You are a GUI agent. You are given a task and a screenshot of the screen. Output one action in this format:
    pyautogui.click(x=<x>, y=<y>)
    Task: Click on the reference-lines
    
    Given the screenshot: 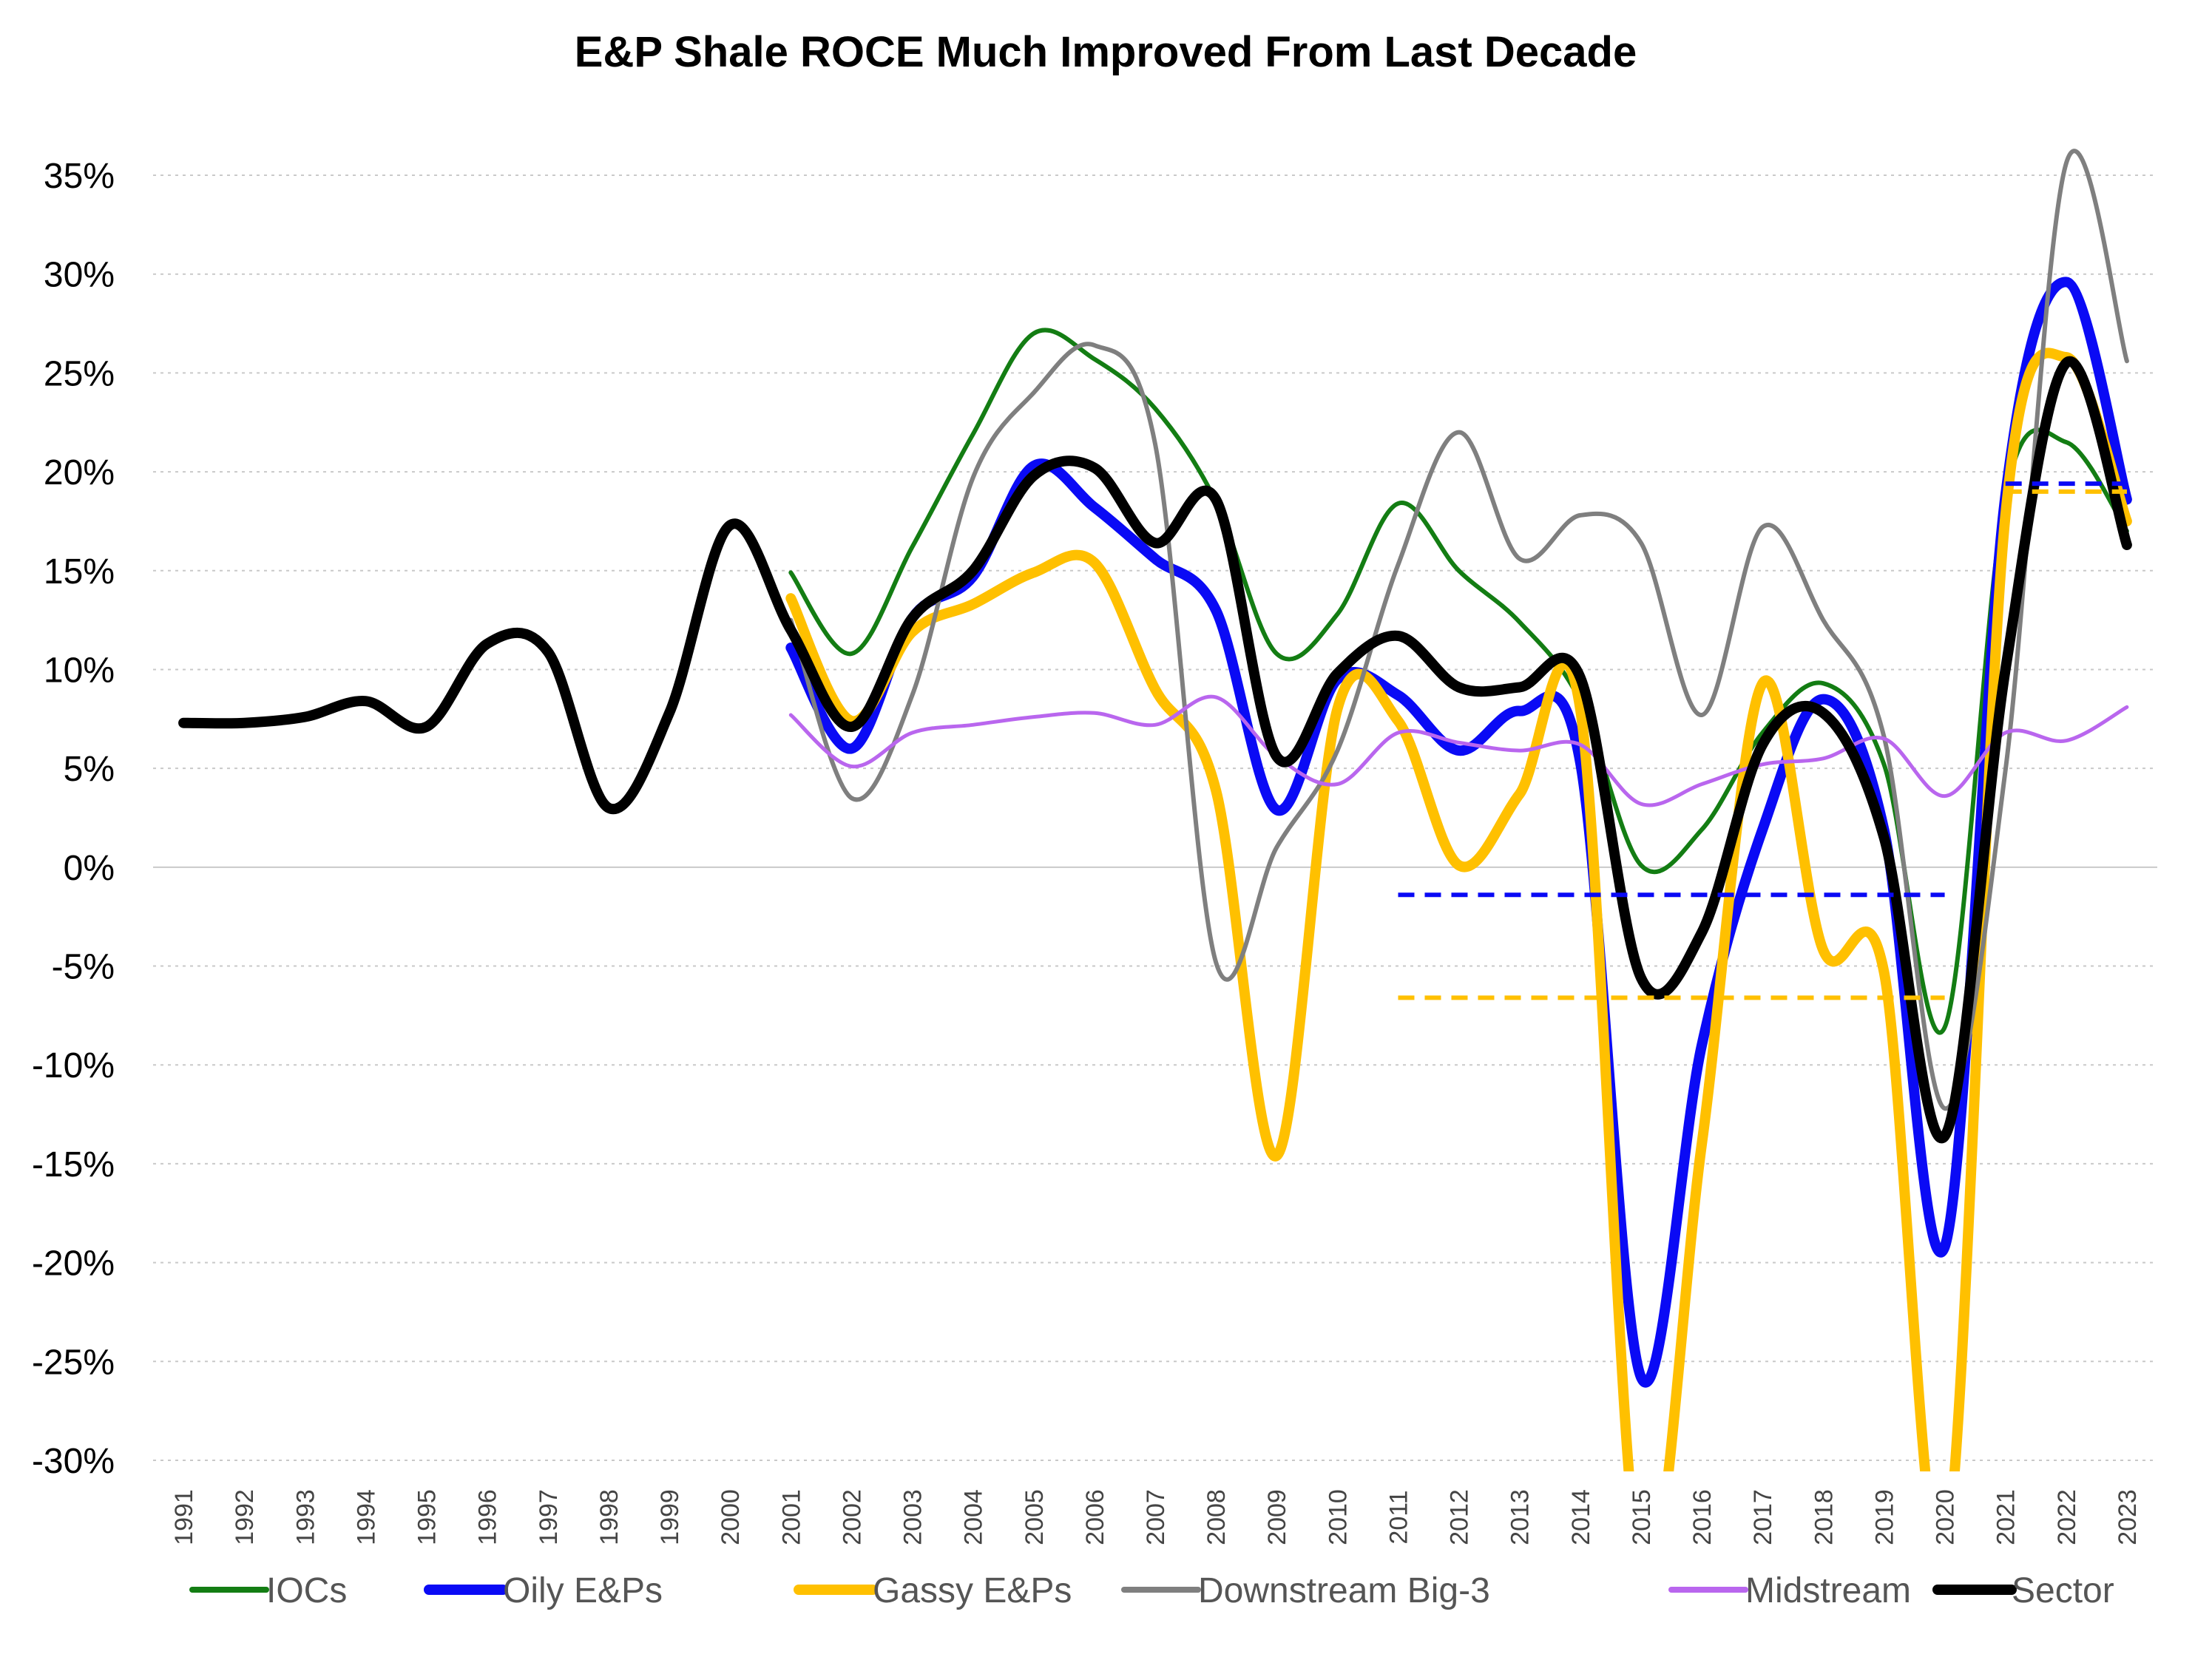 What is the action you would take?
    pyautogui.click(x=1762, y=740)
    